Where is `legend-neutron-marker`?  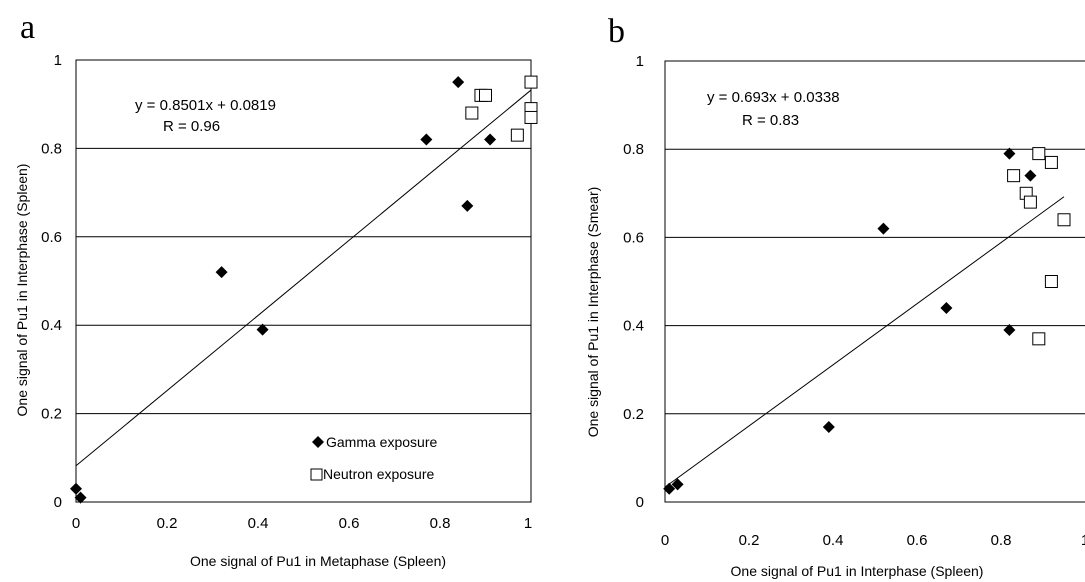
legend-neutron-marker is located at coordinates (316, 474).